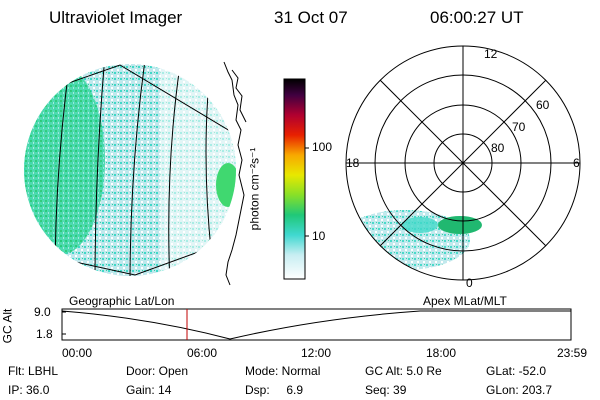  I want to click on colorbar-tick-100: 100, so click(322, 147).